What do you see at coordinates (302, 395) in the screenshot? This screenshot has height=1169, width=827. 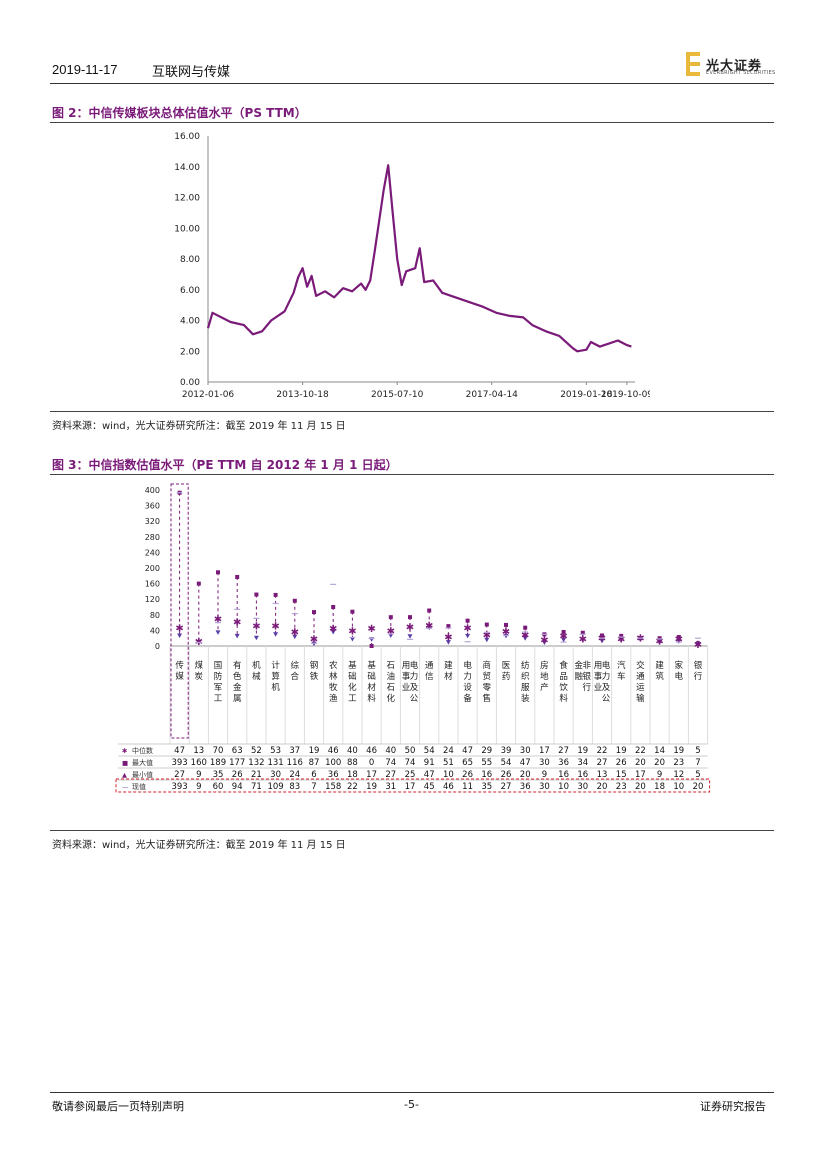 I see `figure2-x-tick-label: 2013-10-18` at bounding box center [302, 395].